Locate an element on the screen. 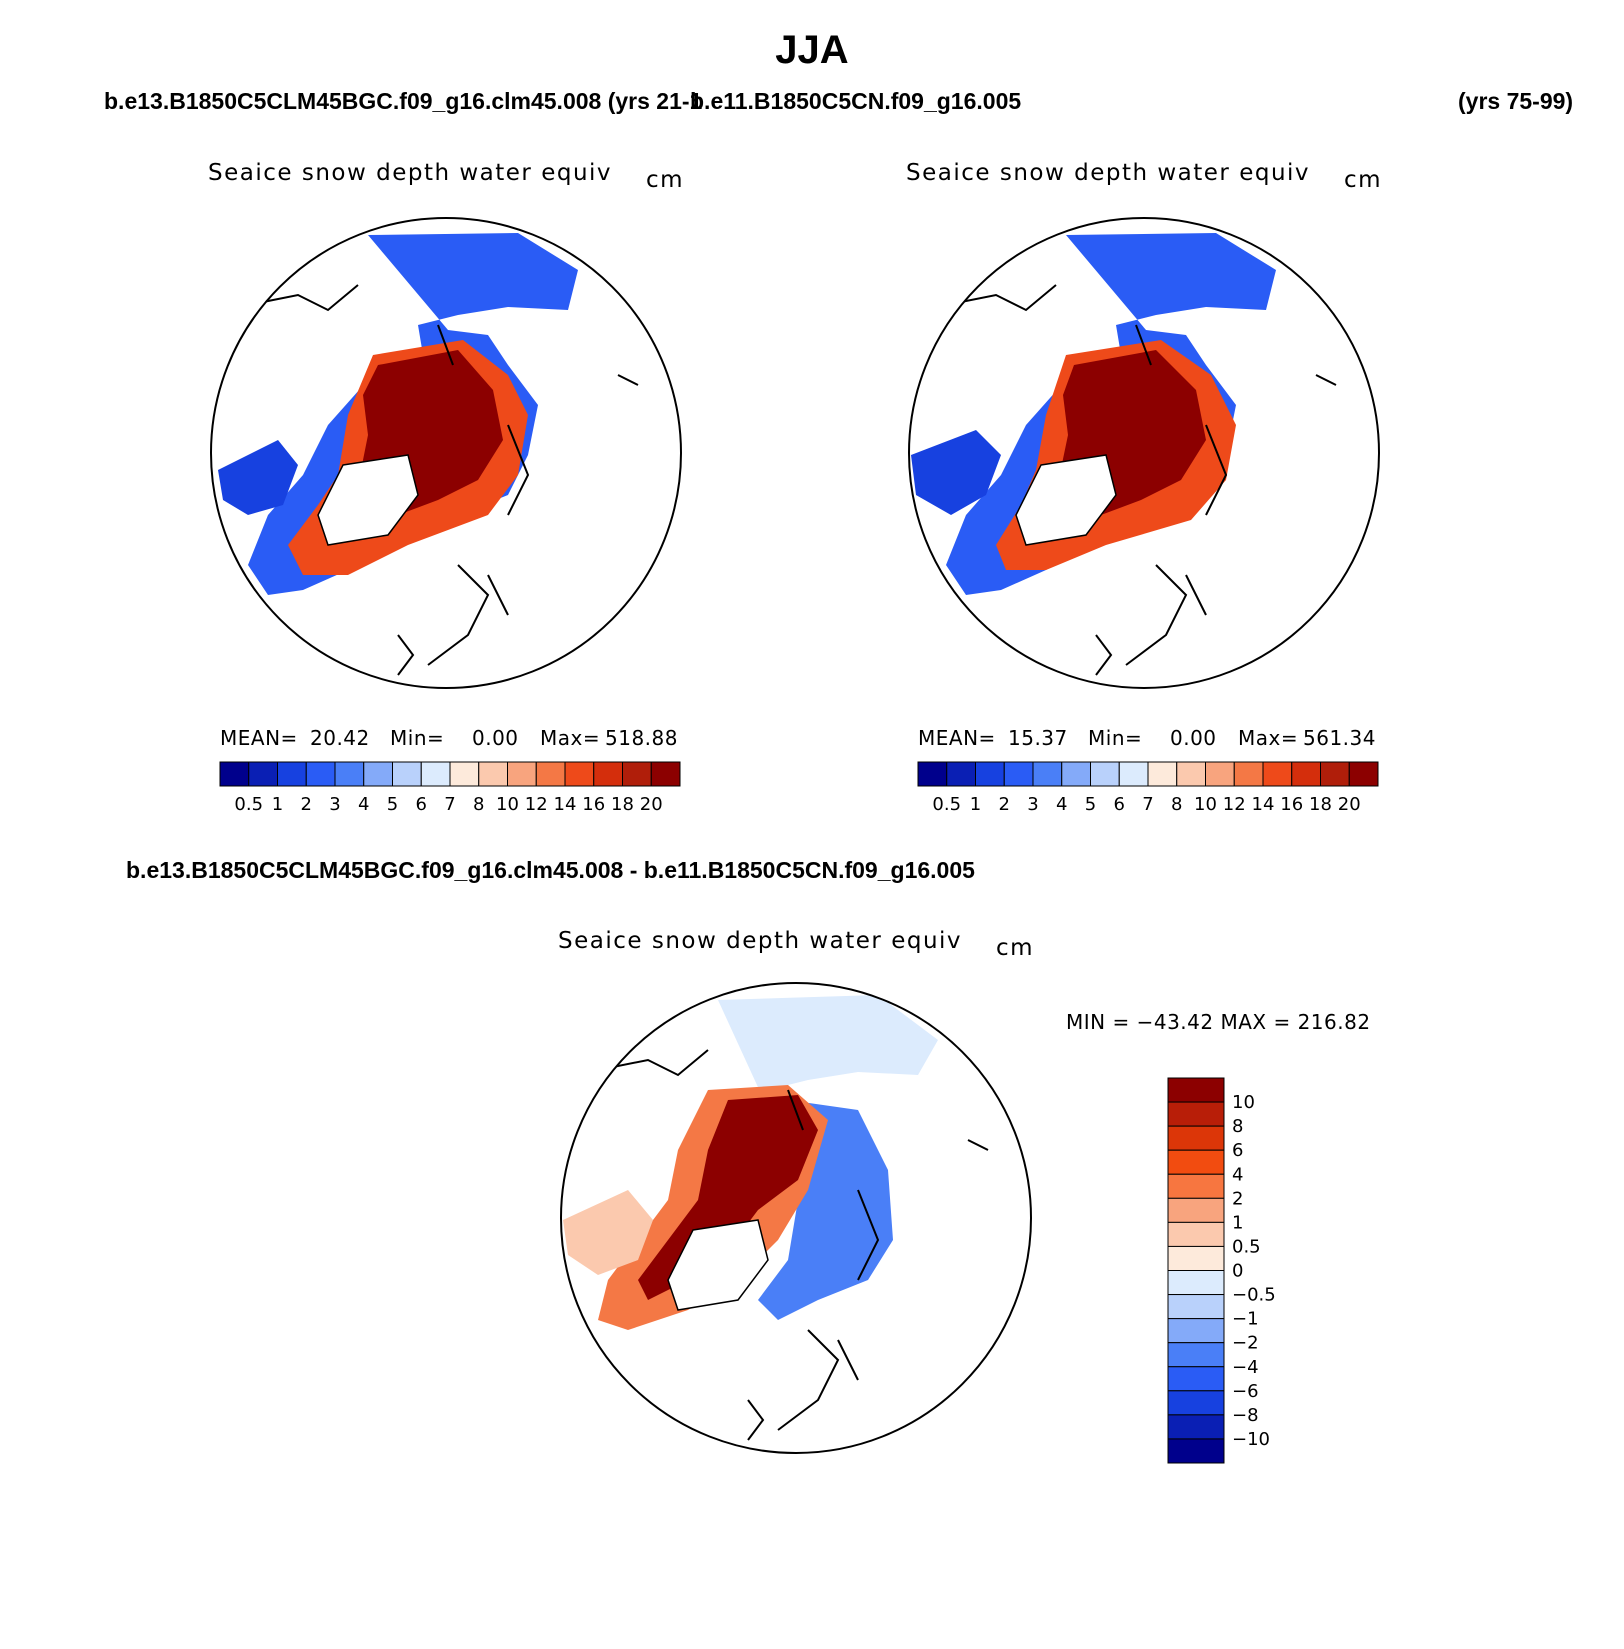 This screenshot has width=1624, height=1649. panel1-colorbar-tick-label: 8 is located at coordinates (478, 804).